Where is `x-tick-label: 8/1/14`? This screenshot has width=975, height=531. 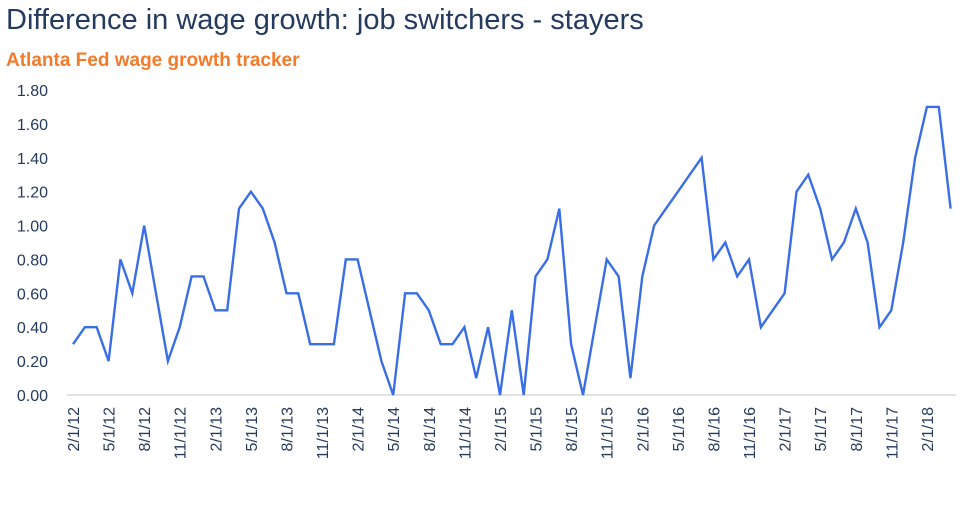
x-tick-label: 8/1/14 is located at coordinates (430, 429).